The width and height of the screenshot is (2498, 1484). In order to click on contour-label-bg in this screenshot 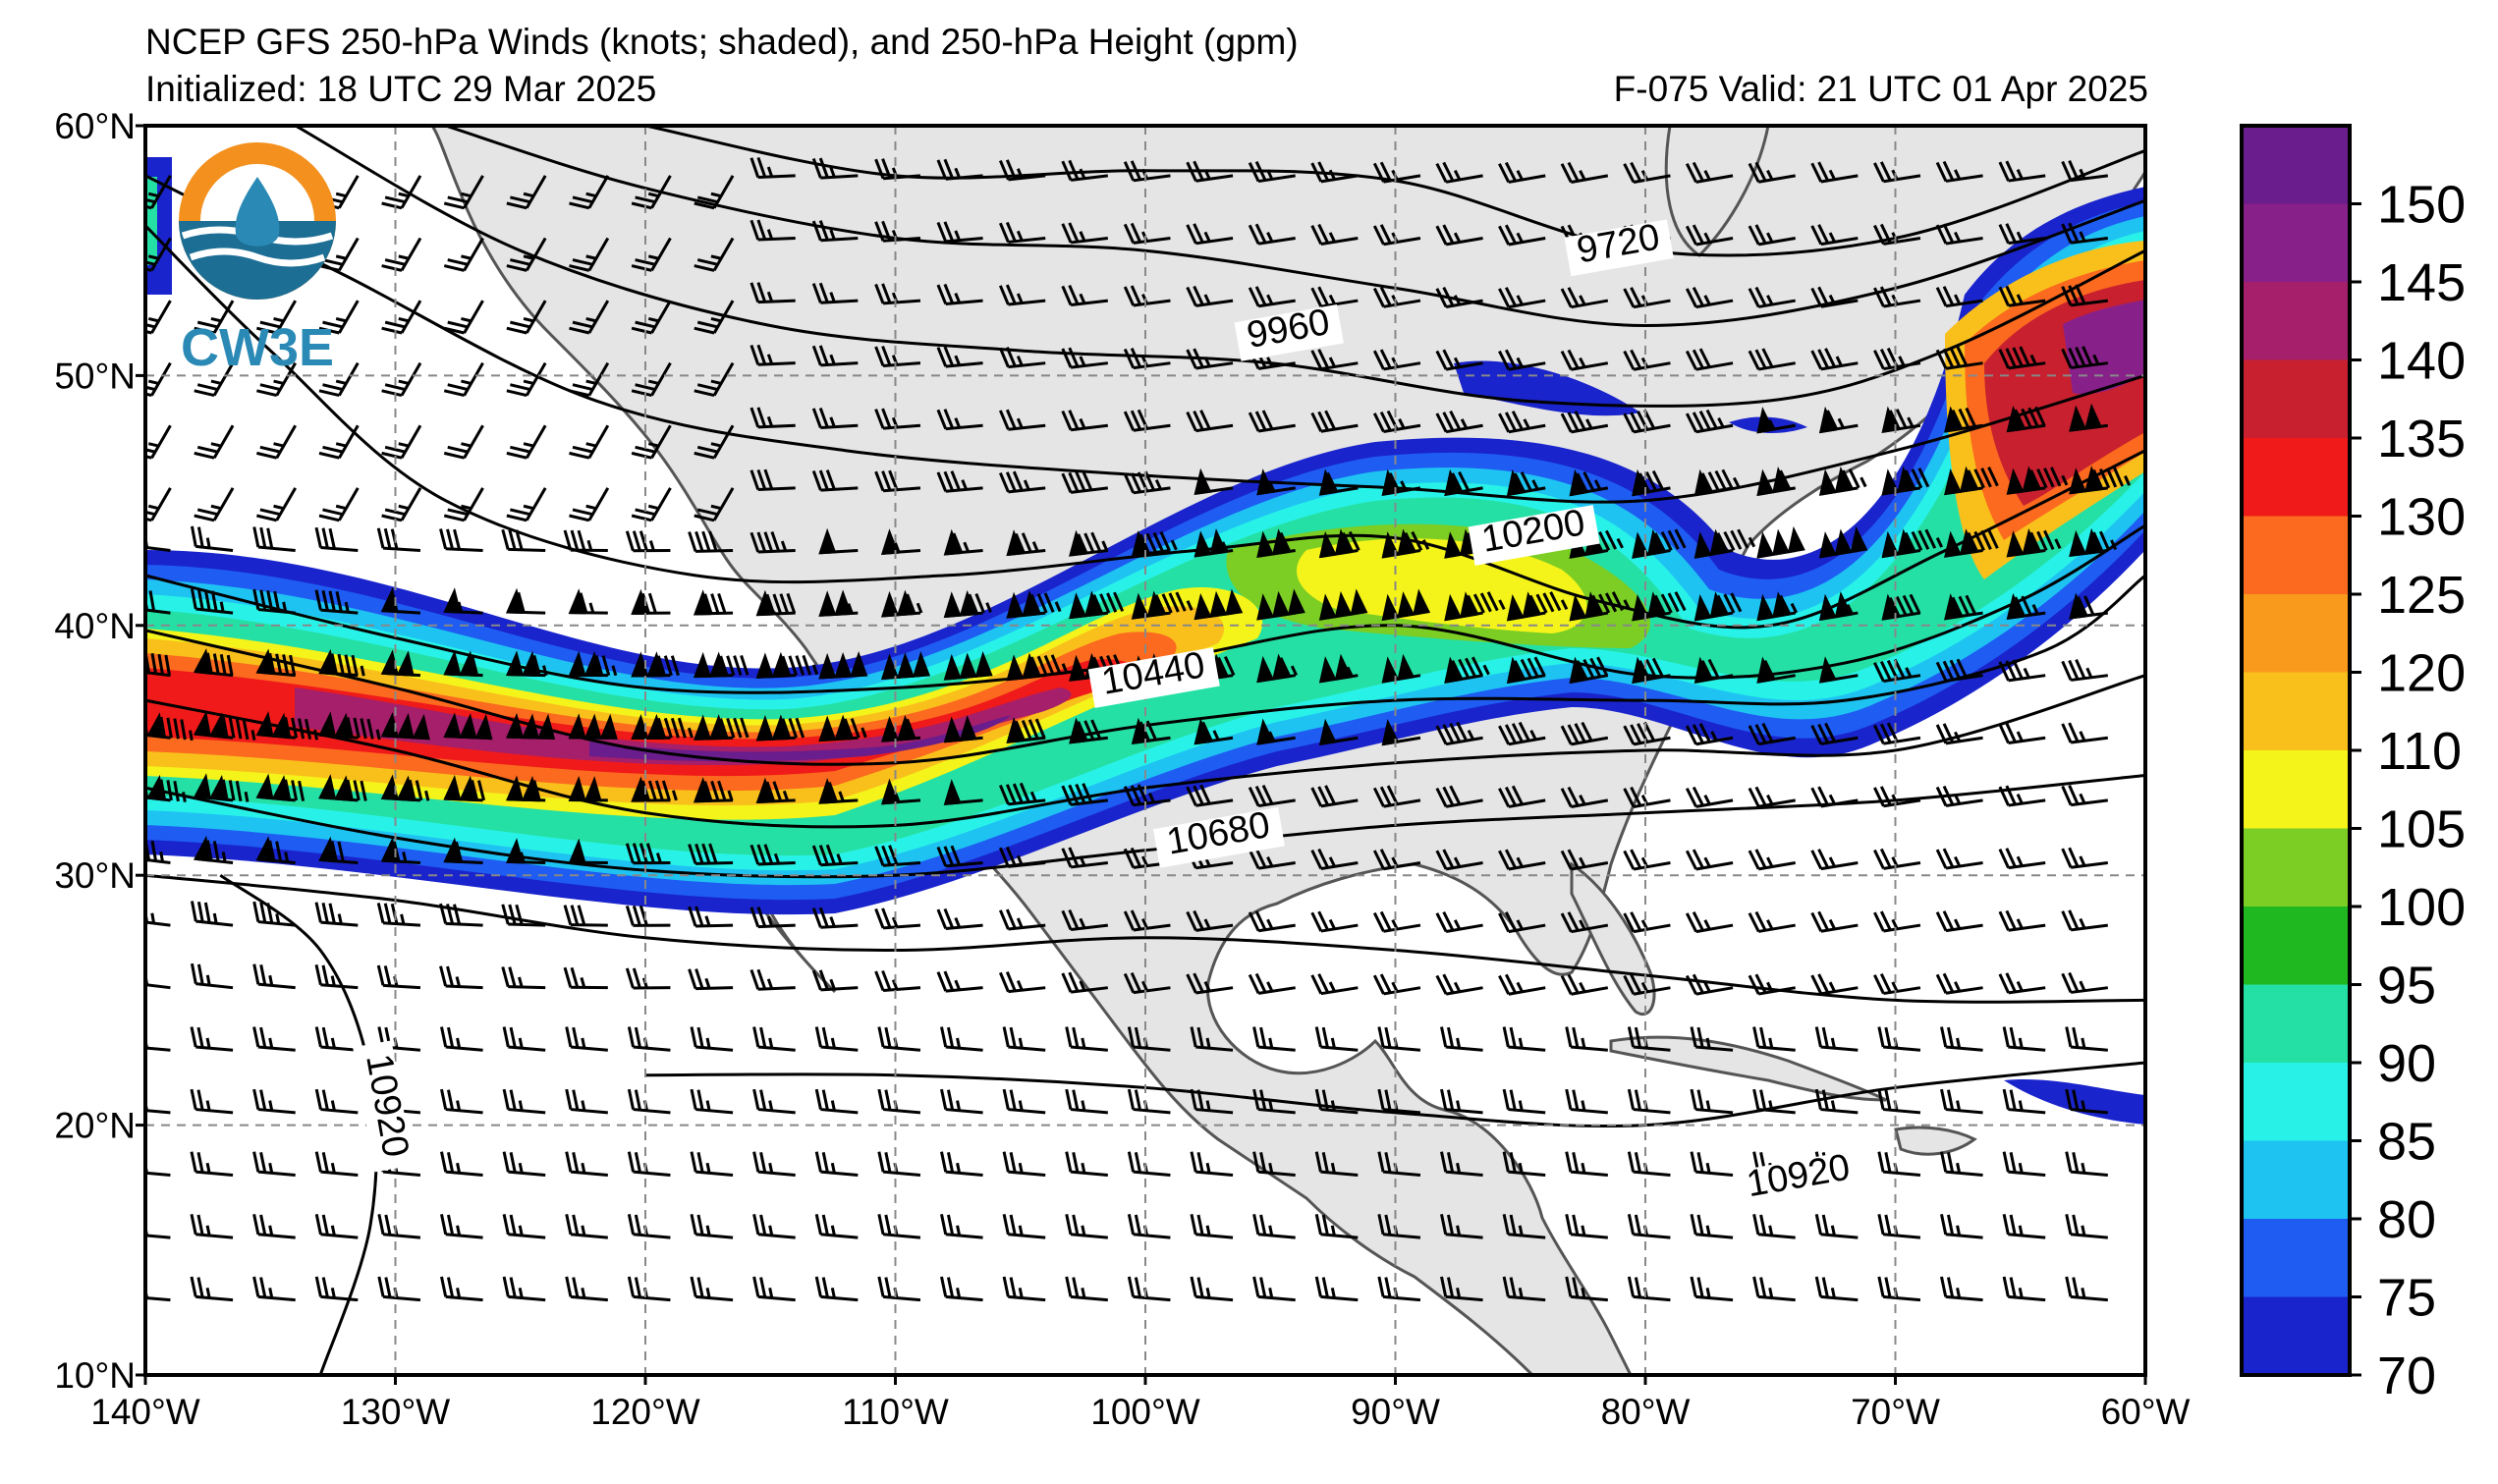, I will do `click(1289, 332)`.